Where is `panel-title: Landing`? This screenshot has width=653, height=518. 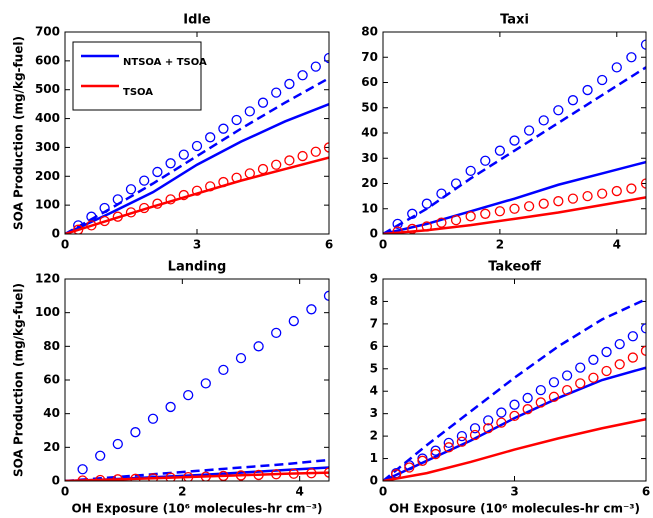
panel-title: Landing is located at coordinates (197, 267).